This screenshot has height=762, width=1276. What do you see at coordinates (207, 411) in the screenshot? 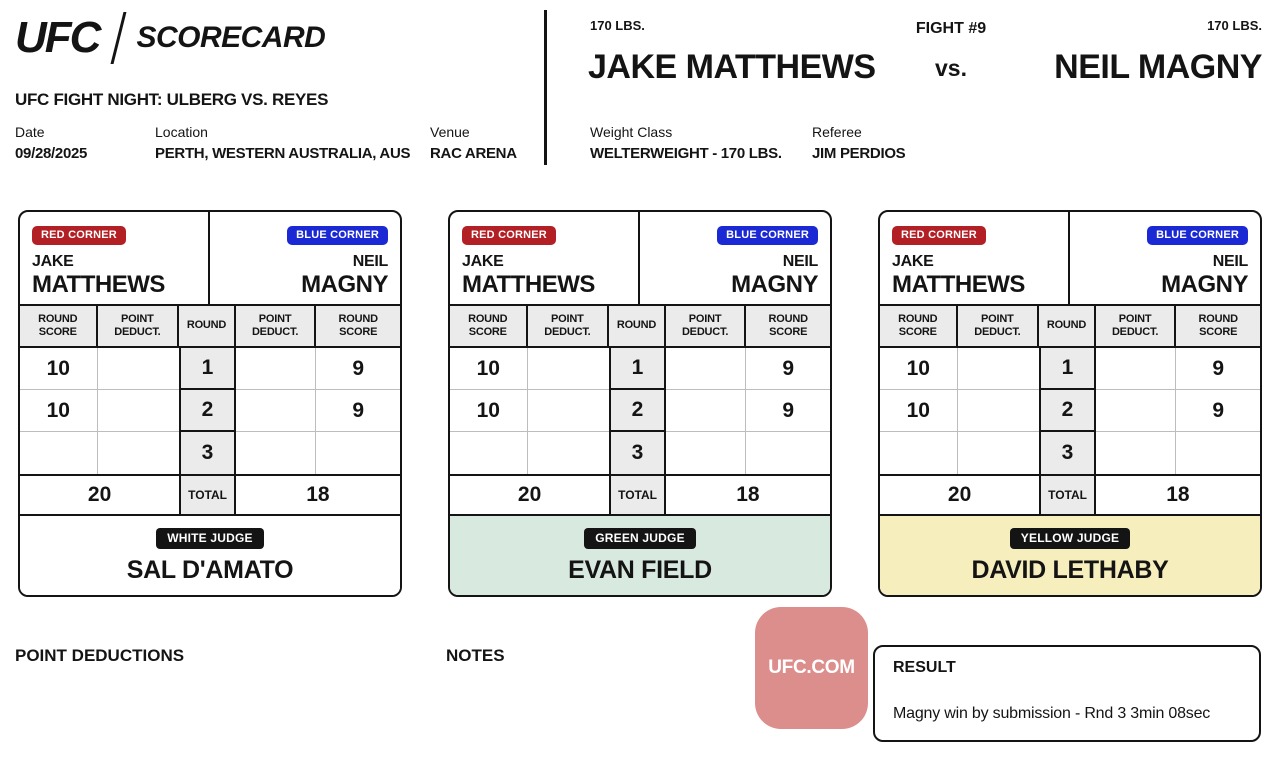
I see `round-number: 2` at bounding box center [207, 411].